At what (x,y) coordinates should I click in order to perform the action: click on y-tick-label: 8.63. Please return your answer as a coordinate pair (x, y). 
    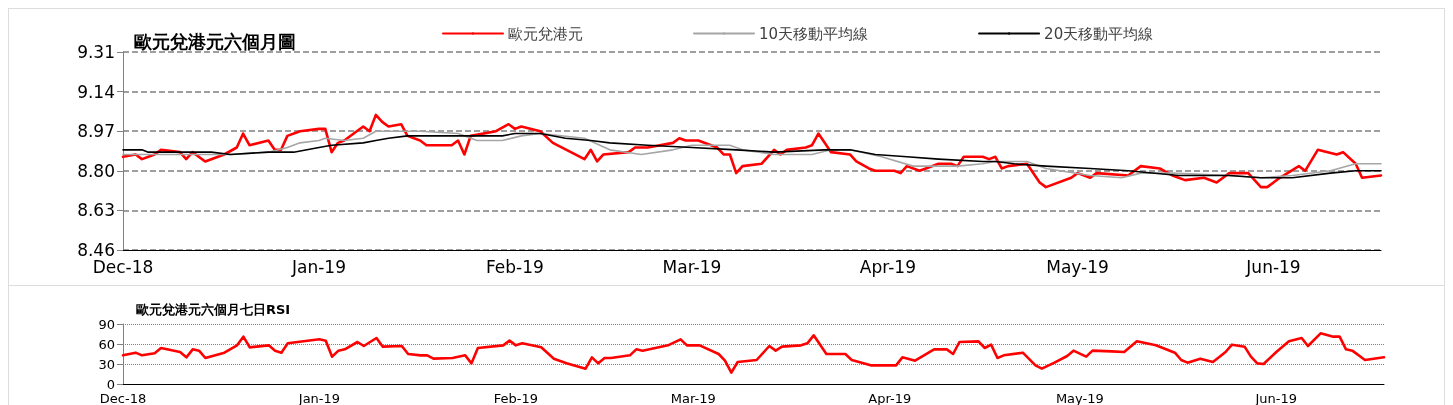
    Looking at the image, I should click on (96, 210).